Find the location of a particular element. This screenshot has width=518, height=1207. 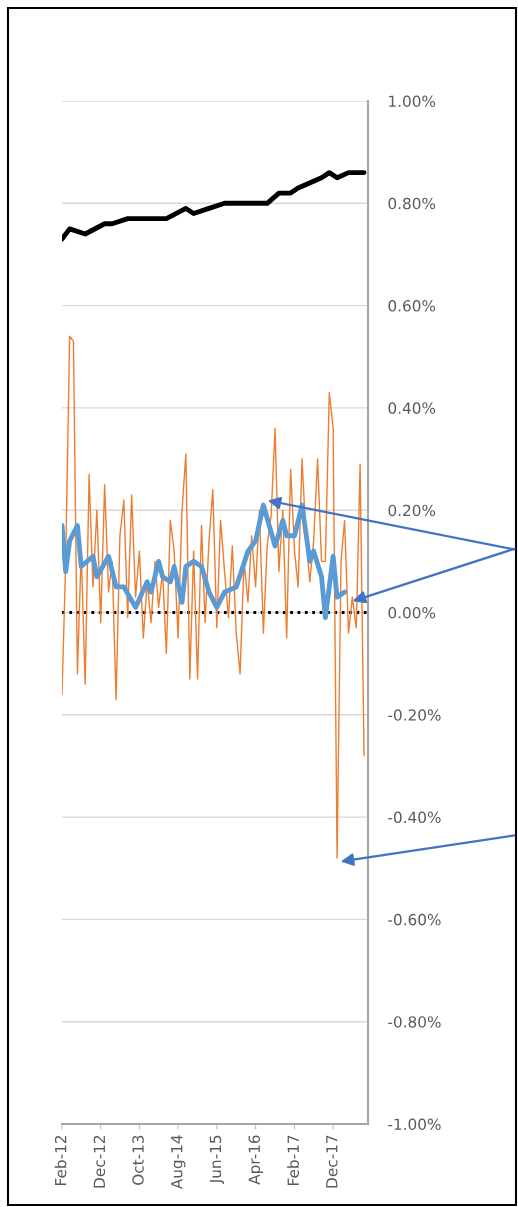

x-tick-label: Dec-12 is located at coordinates (99, 1161).